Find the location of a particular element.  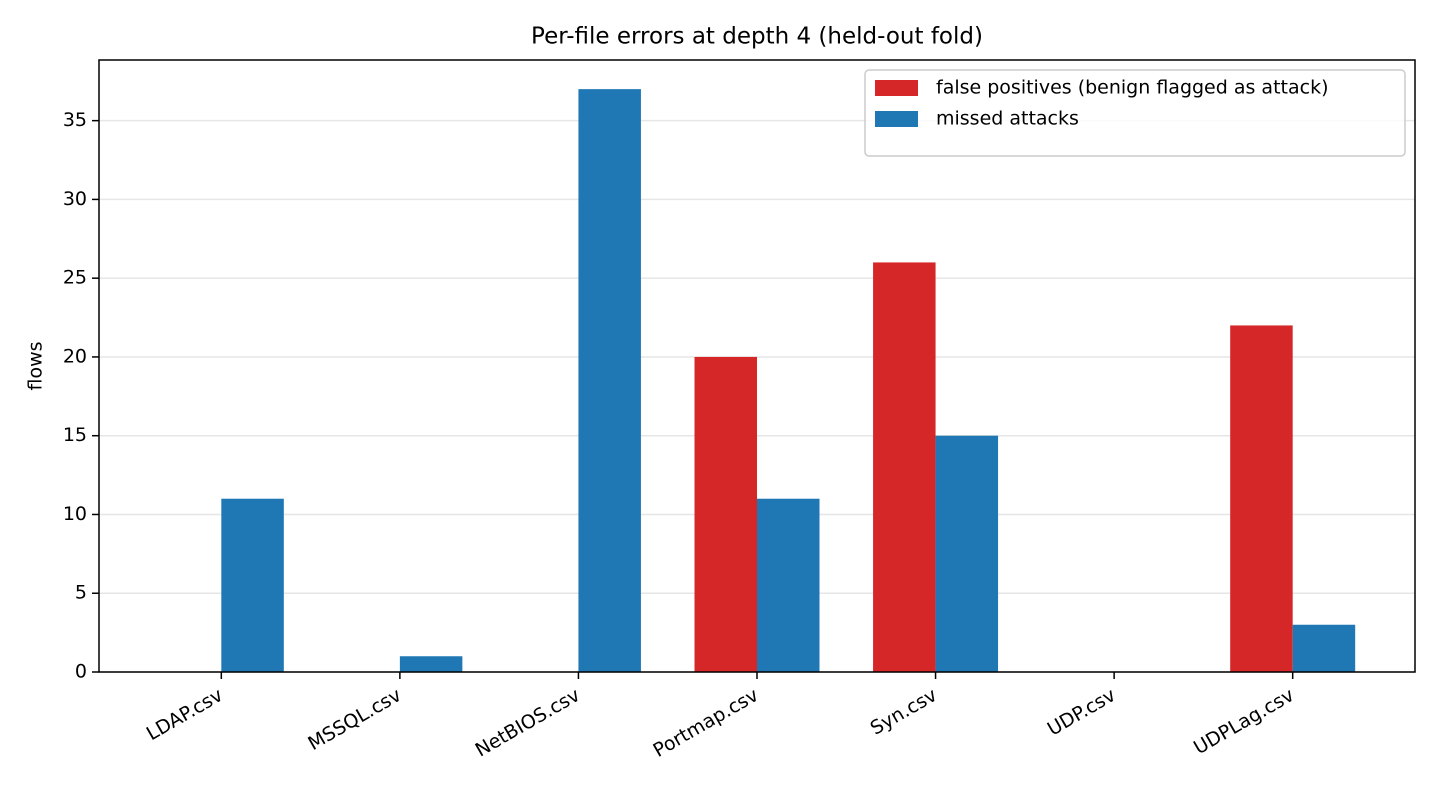

legend-label: missed attacks is located at coordinates (1007, 119).